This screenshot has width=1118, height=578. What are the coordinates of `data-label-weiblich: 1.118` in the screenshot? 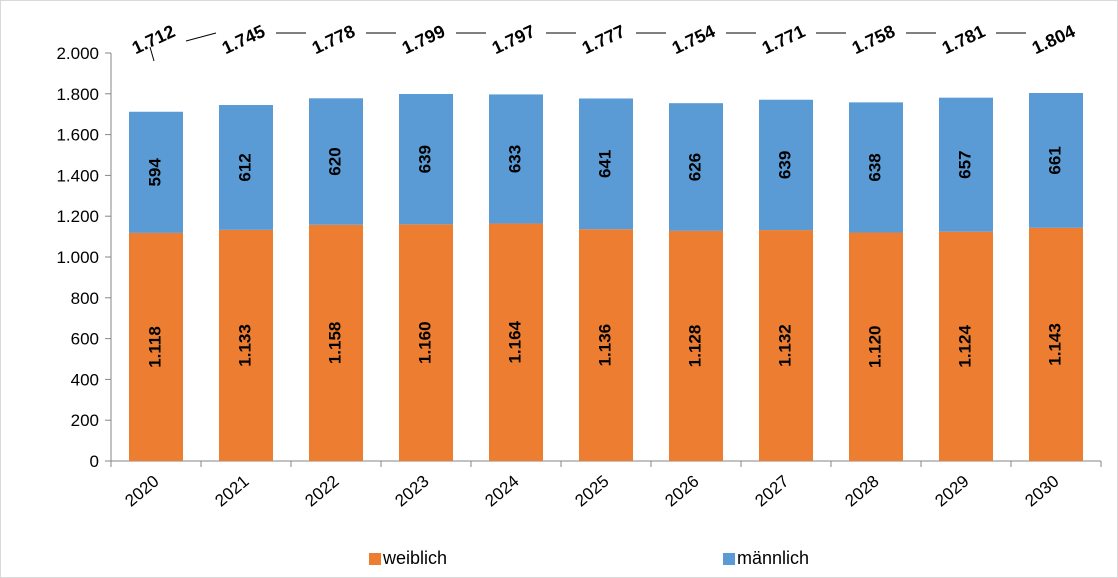 It's located at (154, 347).